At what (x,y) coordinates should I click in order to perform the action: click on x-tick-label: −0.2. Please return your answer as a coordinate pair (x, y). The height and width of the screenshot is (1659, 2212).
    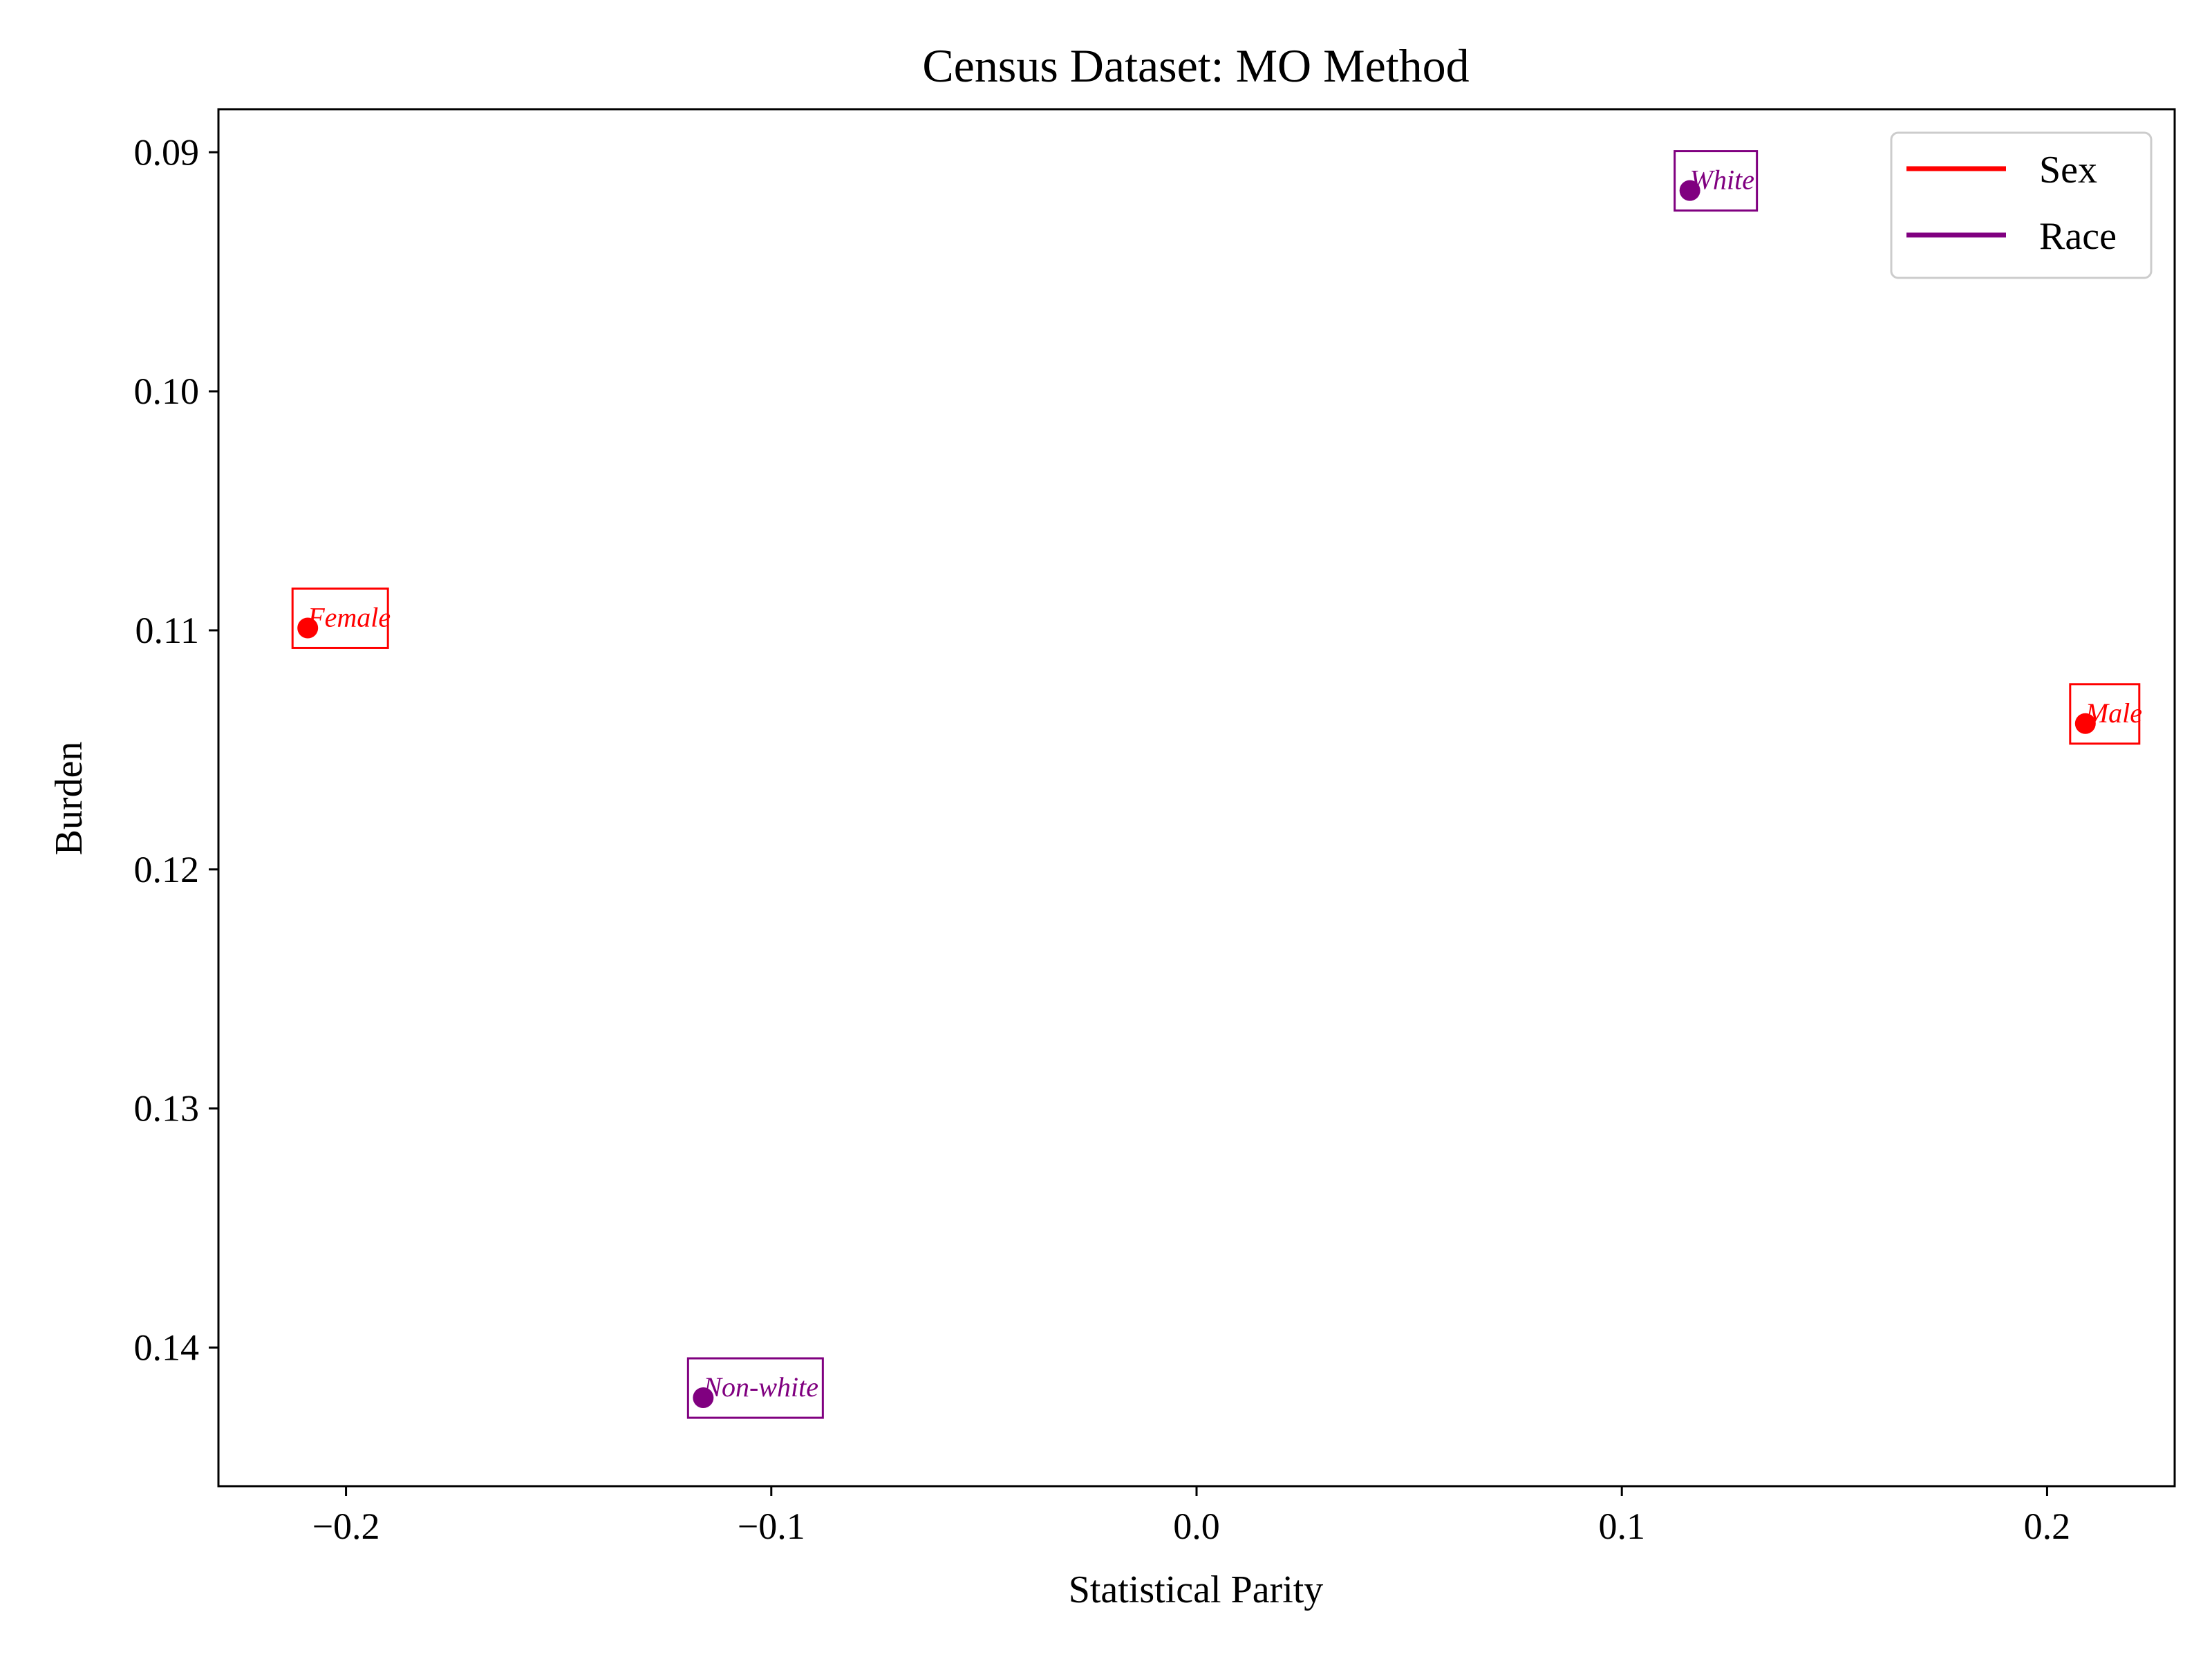
    Looking at the image, I should click on (346, 1526).